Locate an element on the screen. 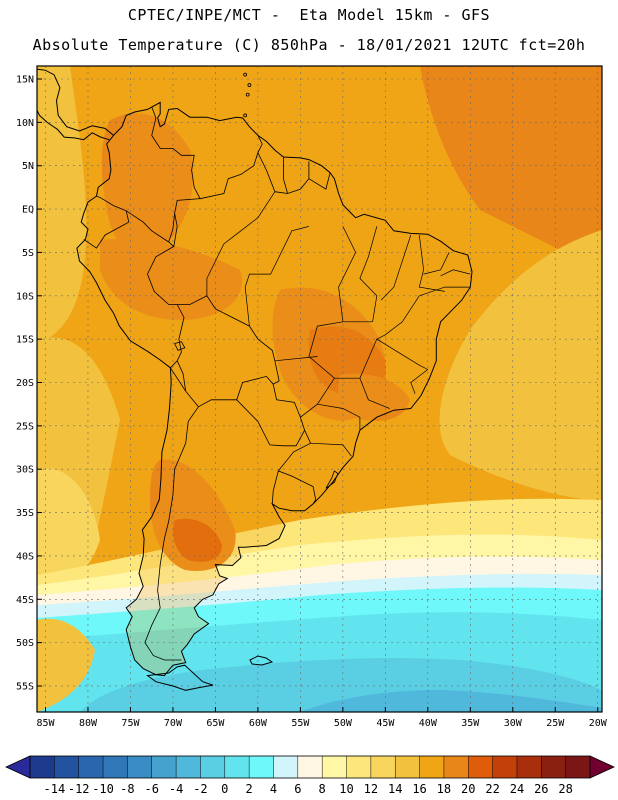 The height and width of the screenshot is (800, 618). colorbar-label: 18 is located at coordinates (444, 789).